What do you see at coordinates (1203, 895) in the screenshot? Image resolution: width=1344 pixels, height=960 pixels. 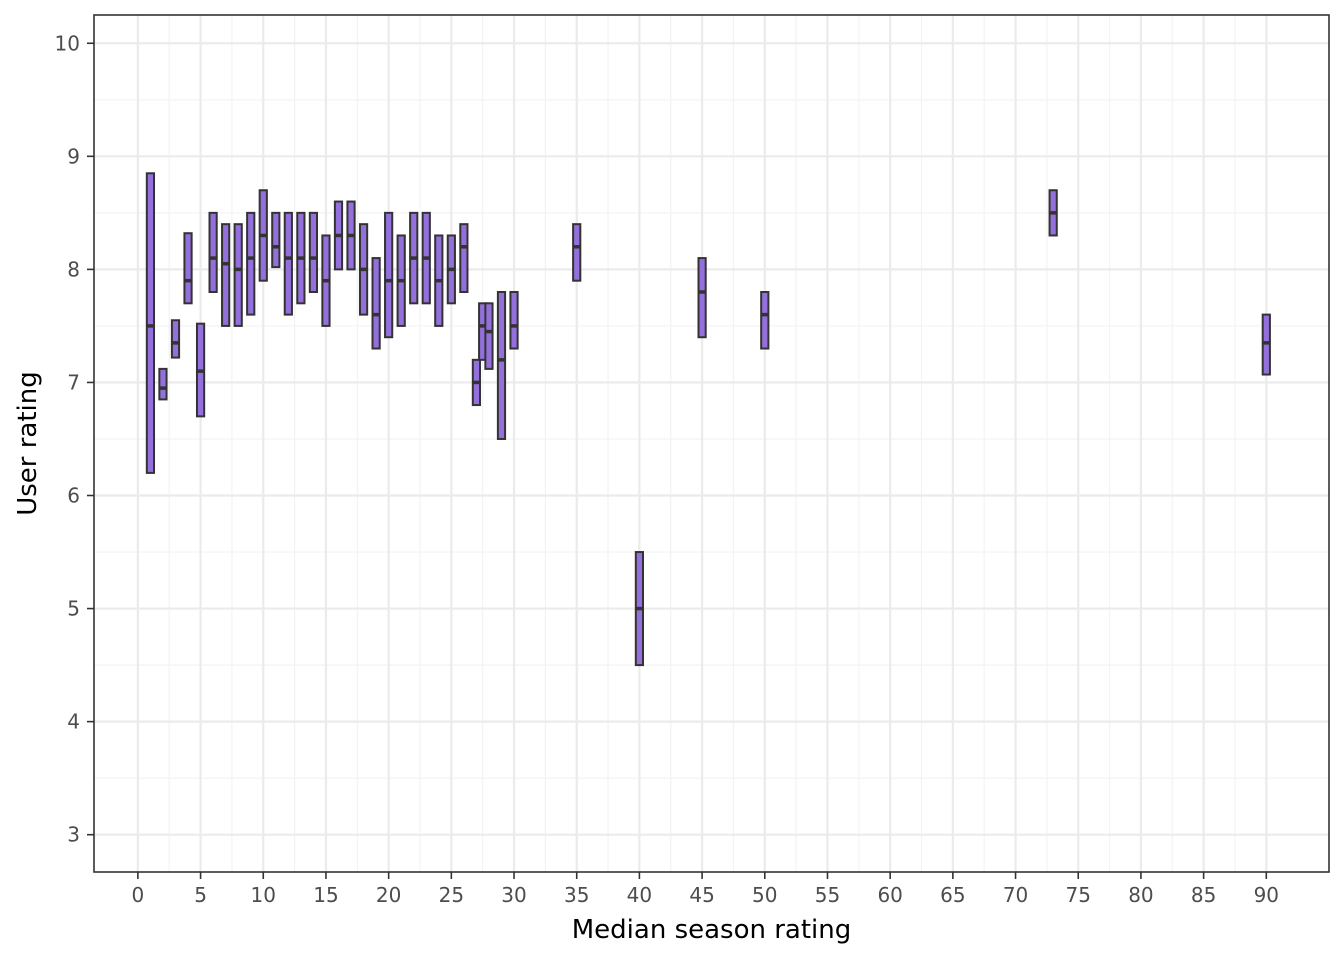 I see `x-tick-label: 85` at bounding box center [1203, 895].